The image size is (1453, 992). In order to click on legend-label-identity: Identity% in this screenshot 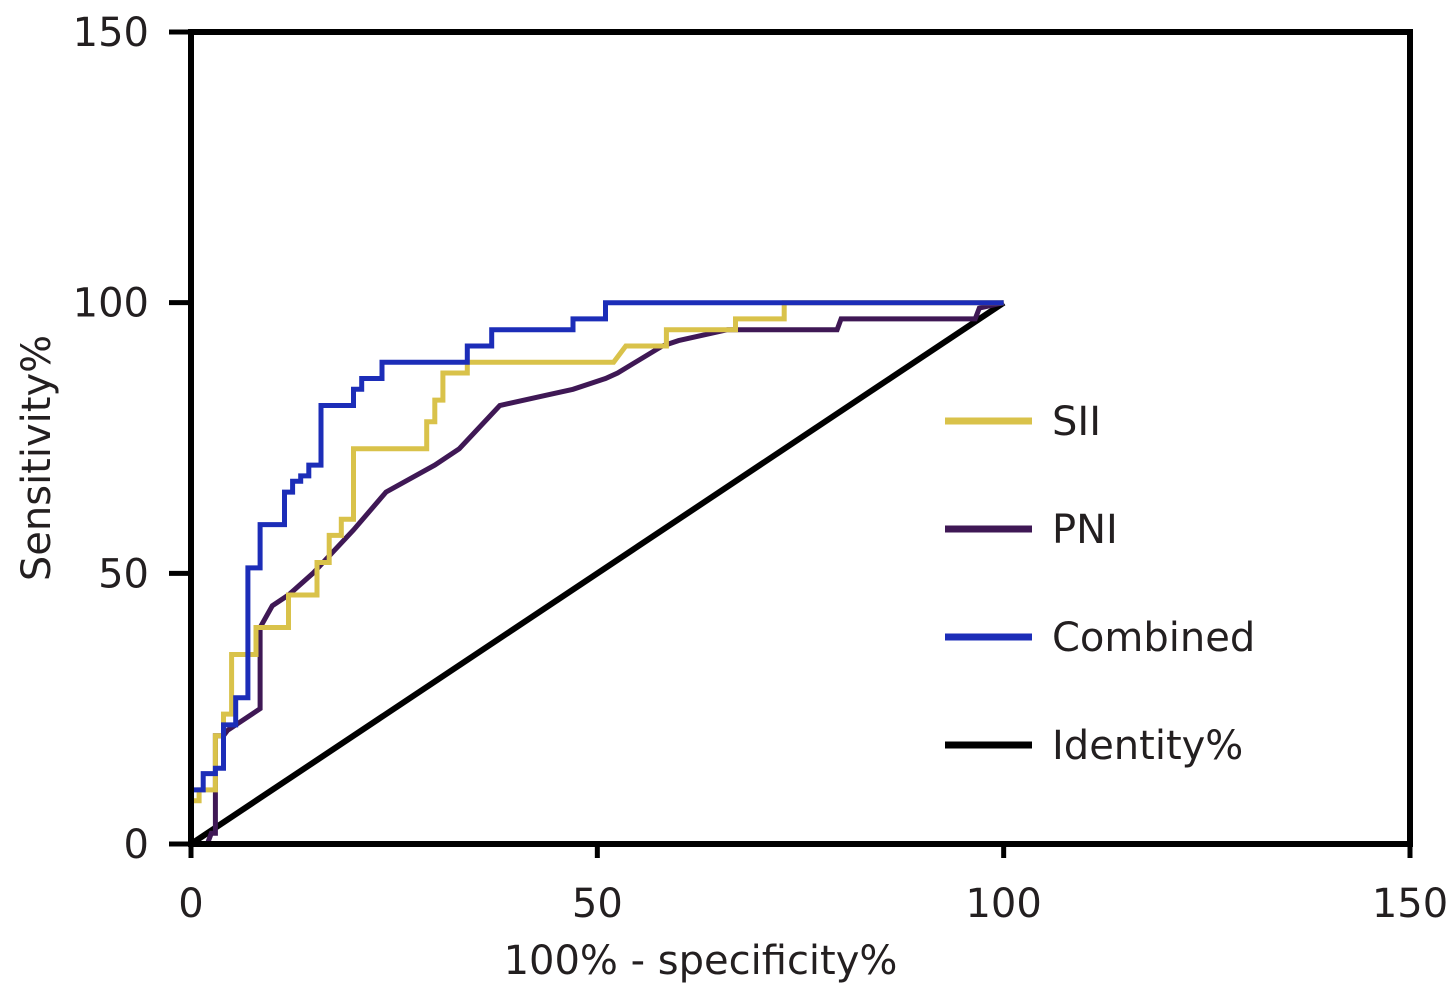, I will do `click(1147, 746)`.